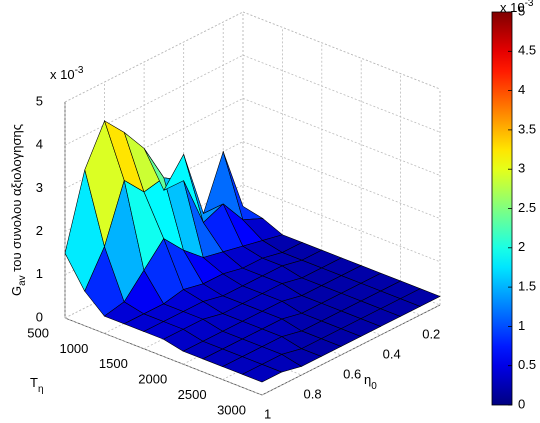 The image size is (540, 423). Describe the element at coordinates (163, 356) in the screenshot. I see `y-grid-line` at that location.